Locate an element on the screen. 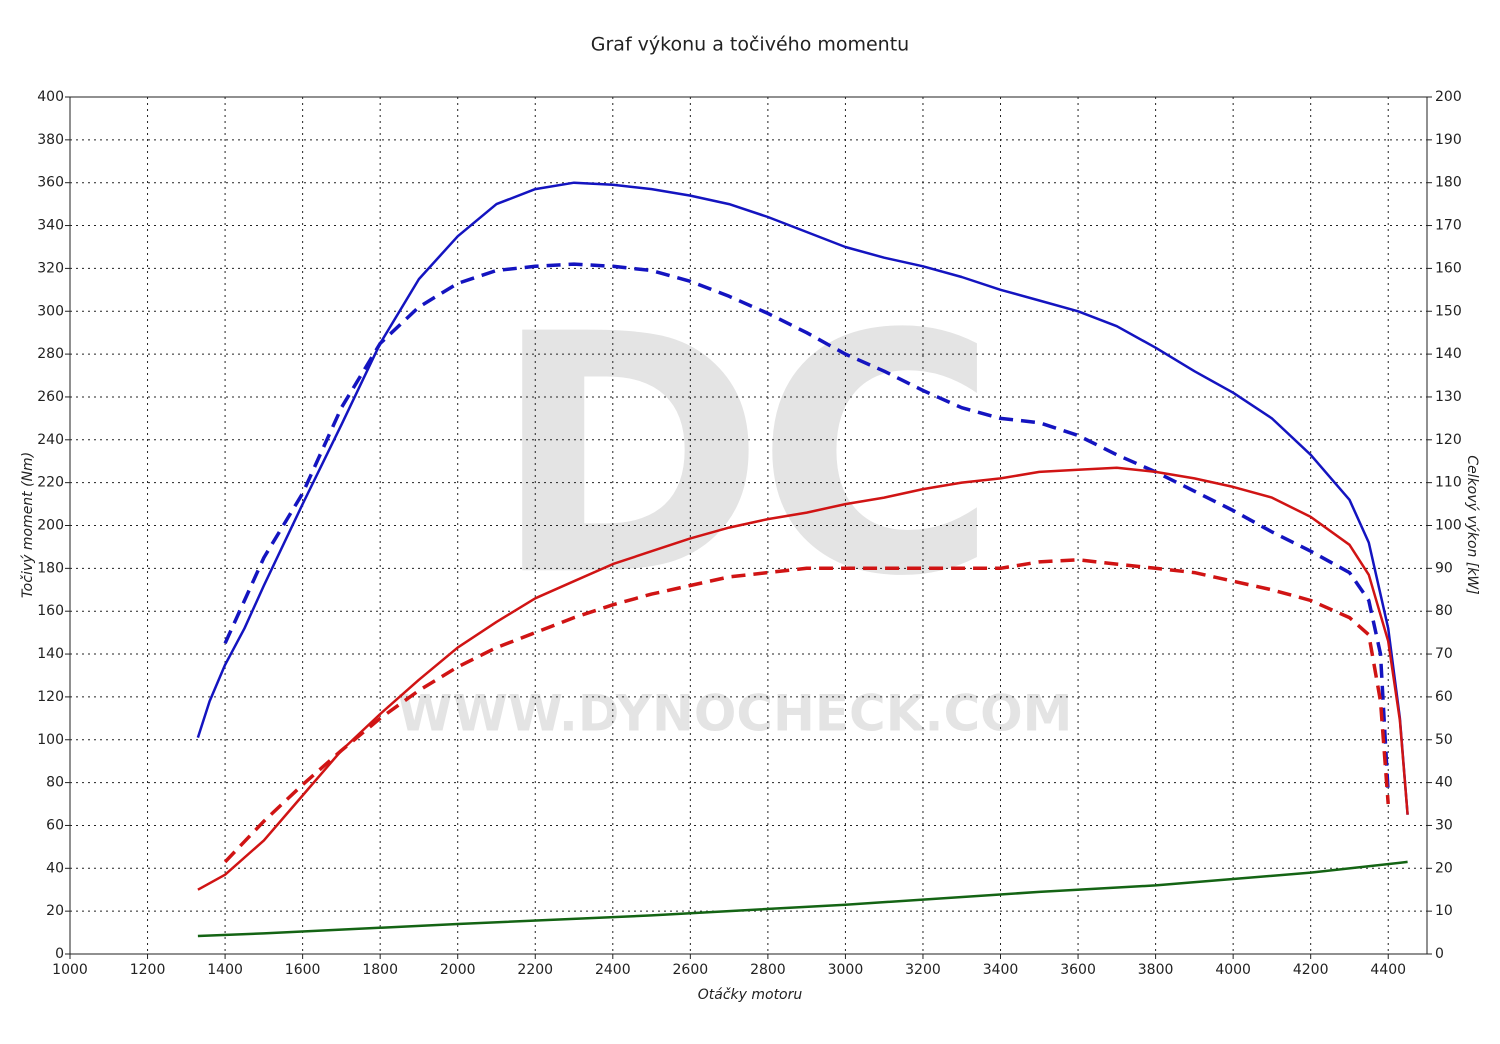  y-tick-label: 280 is located at coordinates (50, 354).